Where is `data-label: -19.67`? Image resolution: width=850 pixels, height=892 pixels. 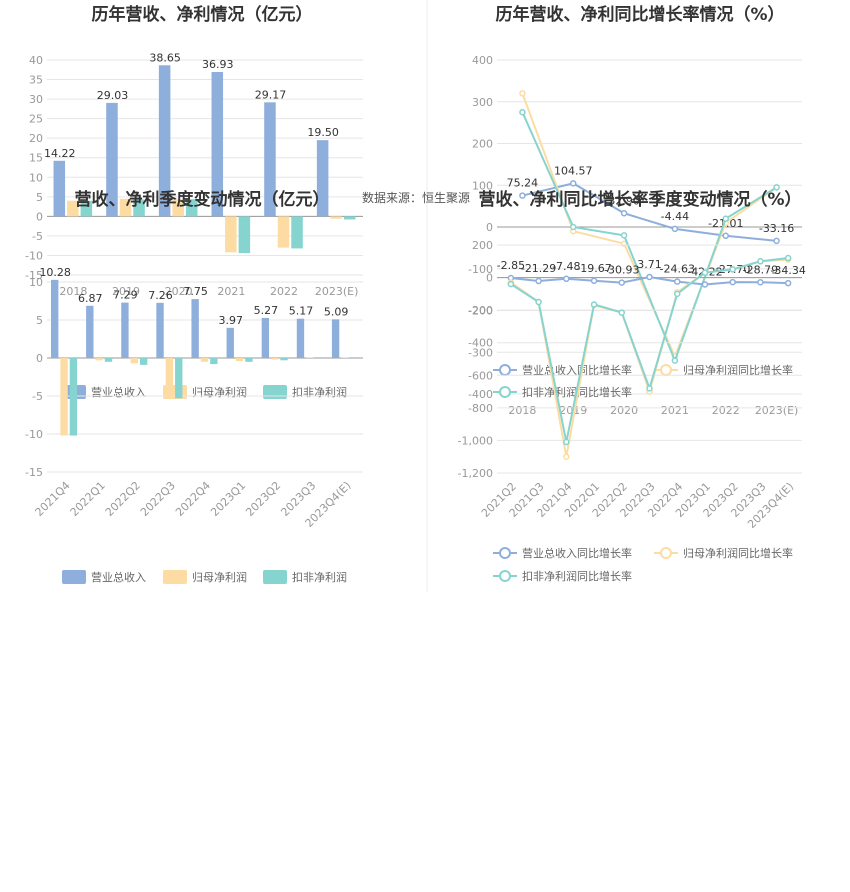 data-label: -19.67 is located at coordinates (593, 268).